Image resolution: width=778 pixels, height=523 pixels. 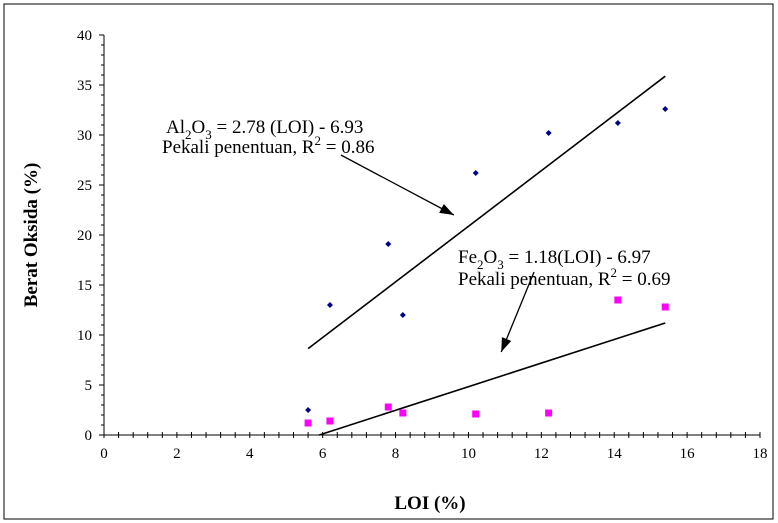 What do you see at coordinates (643, 279) in the screenshot?
I see `r2-part: = 0.69` at bounding box center [643, 279].